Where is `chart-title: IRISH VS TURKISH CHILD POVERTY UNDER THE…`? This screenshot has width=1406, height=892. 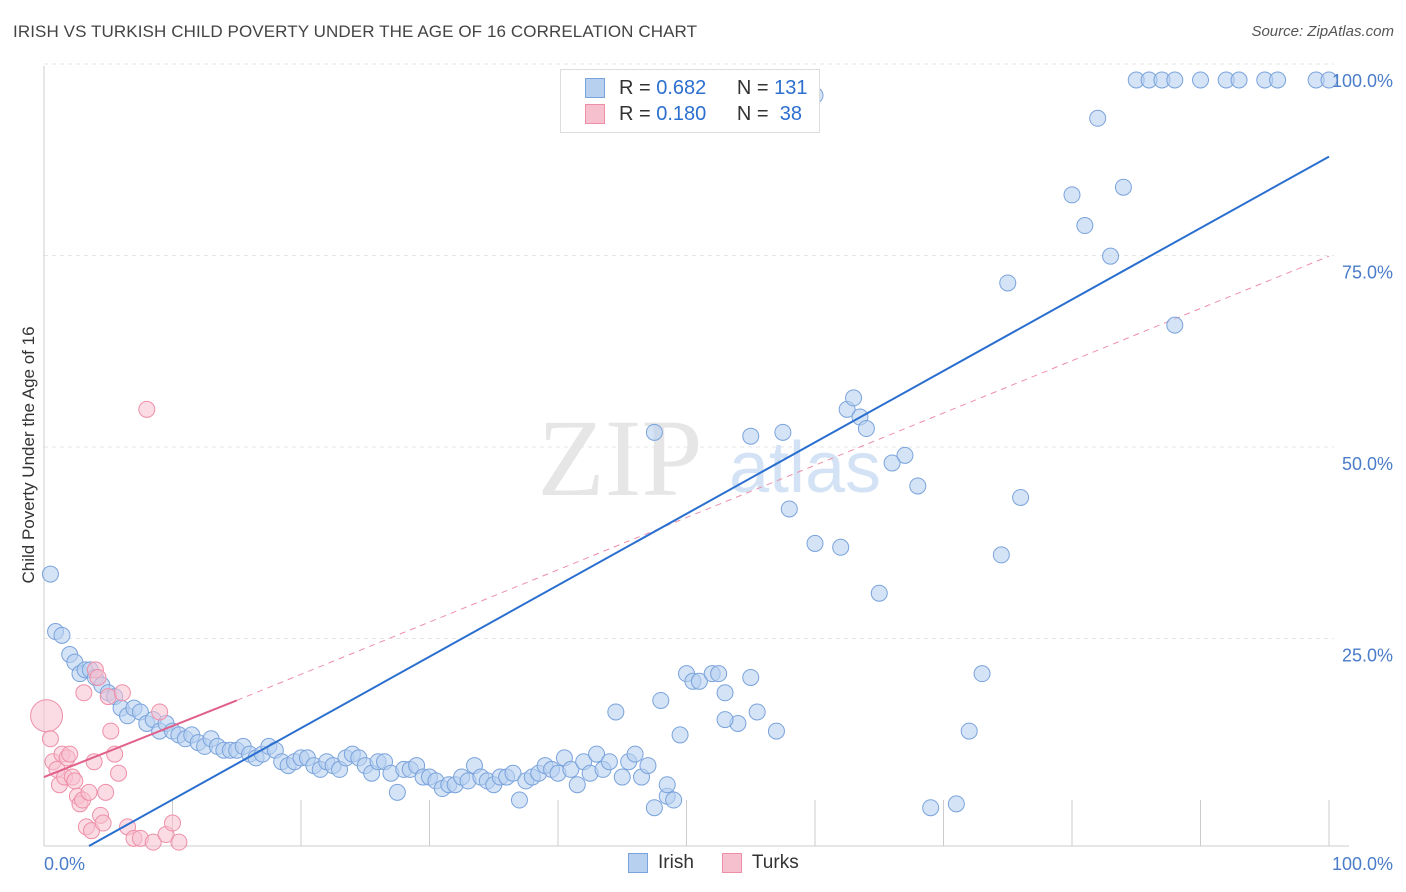 chart-title: IRISH VS TURKISH CHILD POVERTY UNDER THE… is located at coordinates (355, 31).